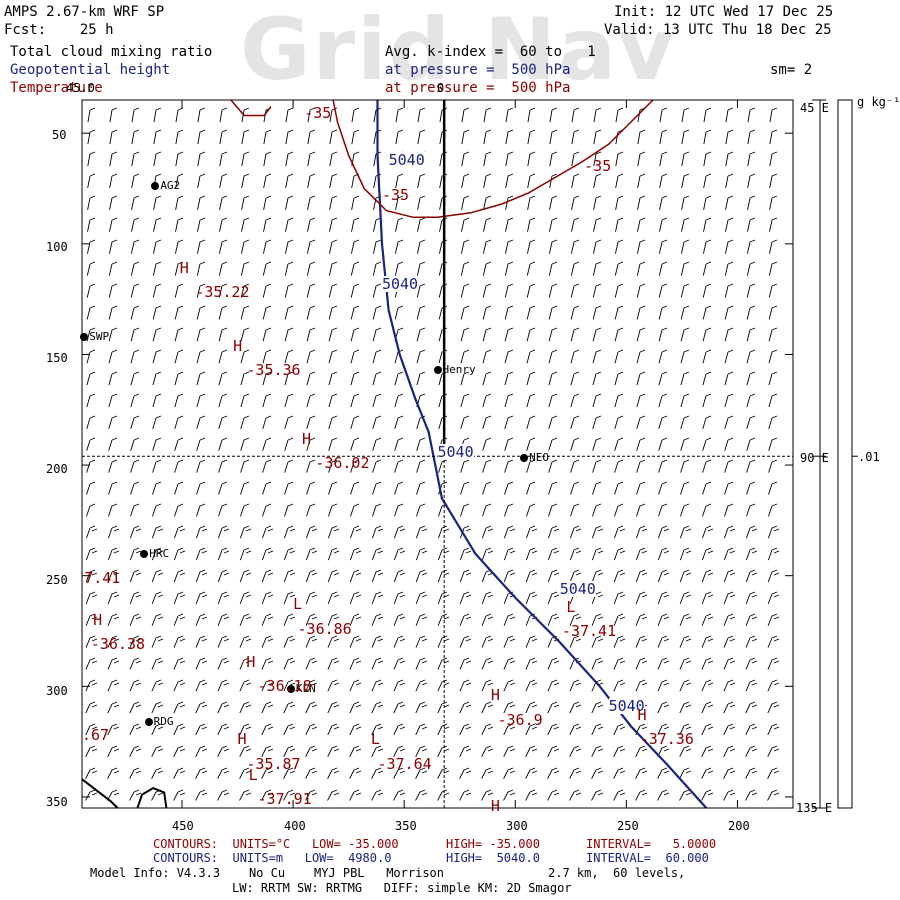  I want to click on right-label-90e: 90 E, so click(814, 458).